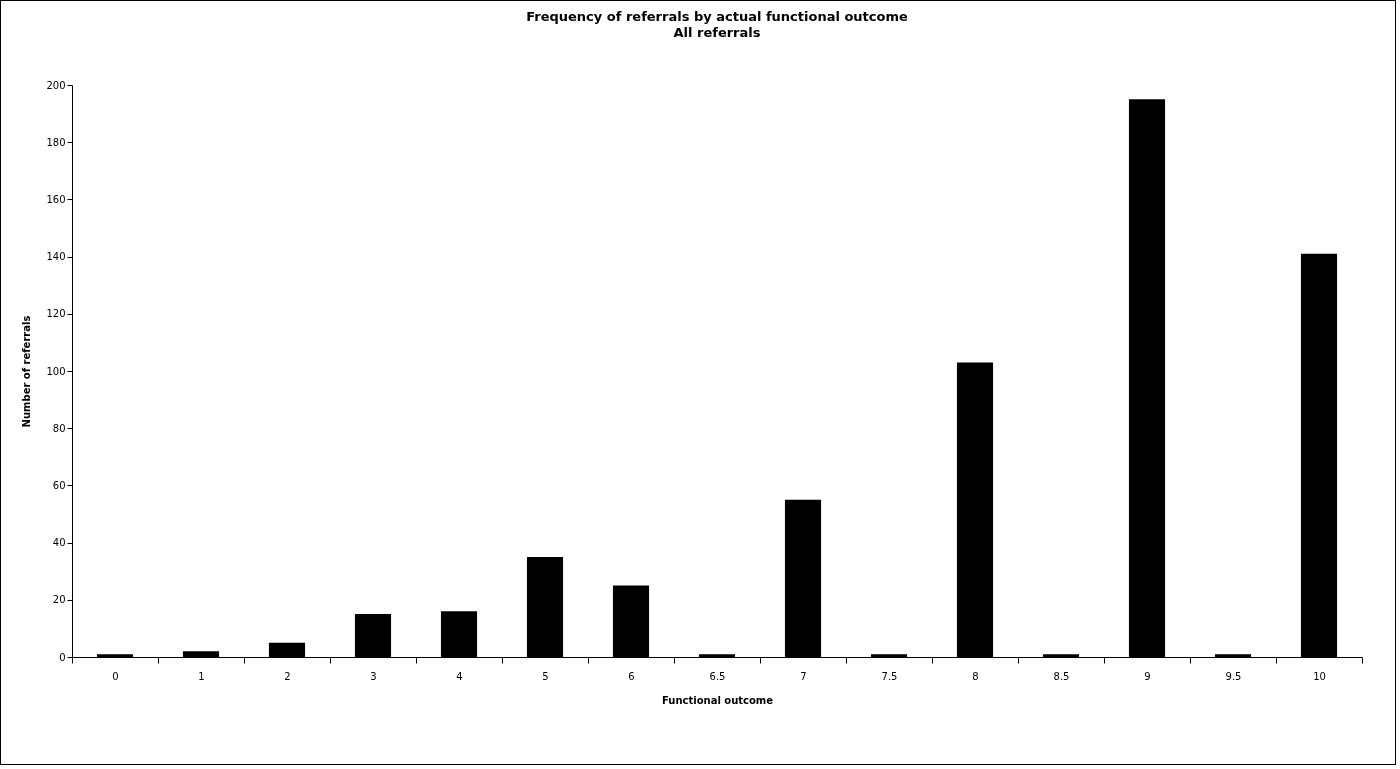 The height and width of the screenshot is (769, 1400). Describe the element at coordinates (1319, 676) in the screenshot. I see `x-tick-label: 10` at that location.